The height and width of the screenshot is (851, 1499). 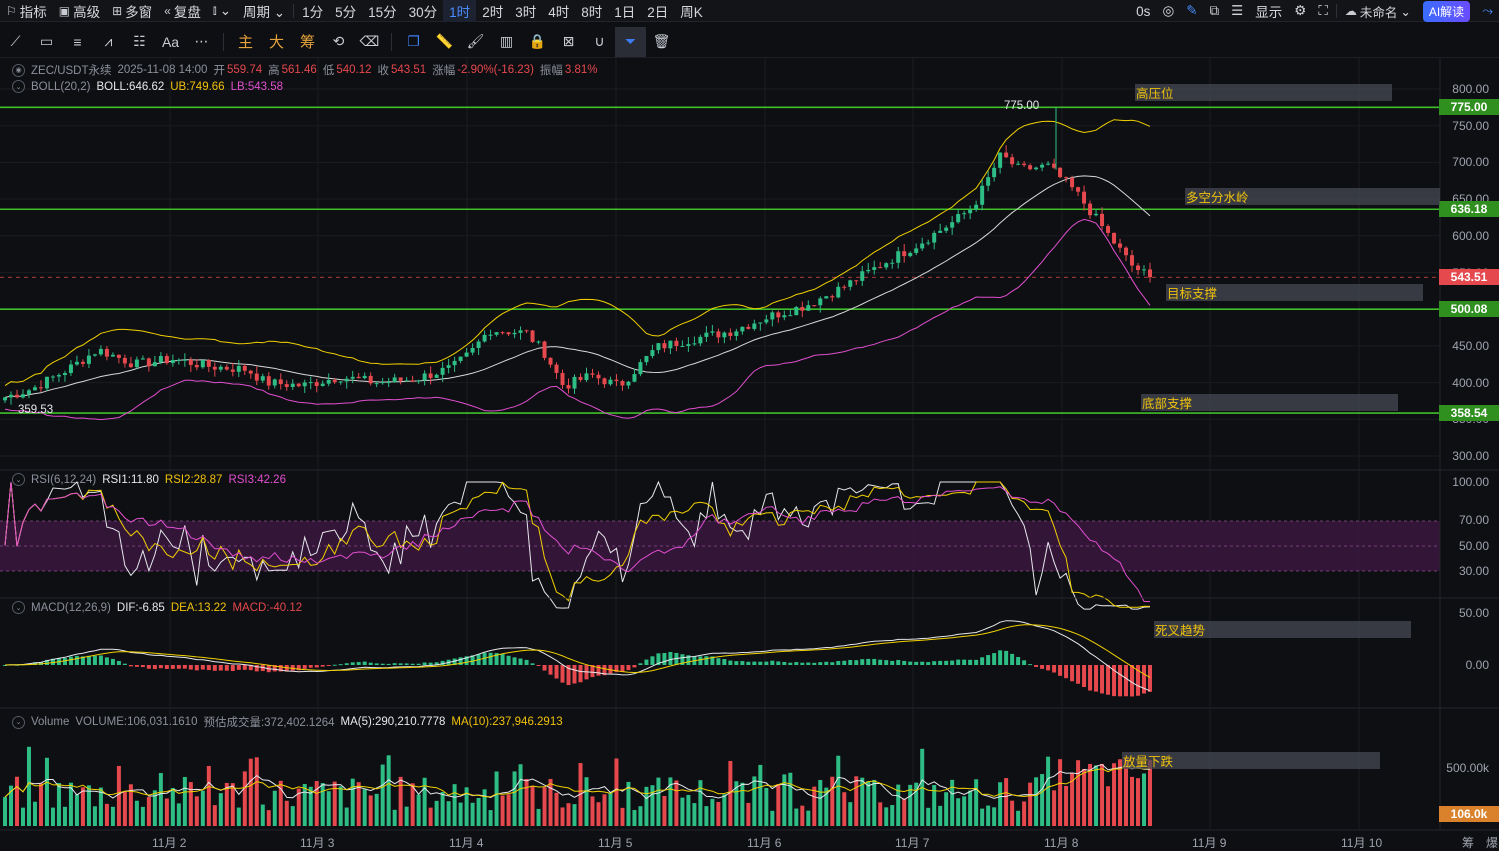 What do you see at coordinates (1446, 11) in the screenshot?
I see `ai-analysis-button: AI解读` at bounding box center [1446, 11].